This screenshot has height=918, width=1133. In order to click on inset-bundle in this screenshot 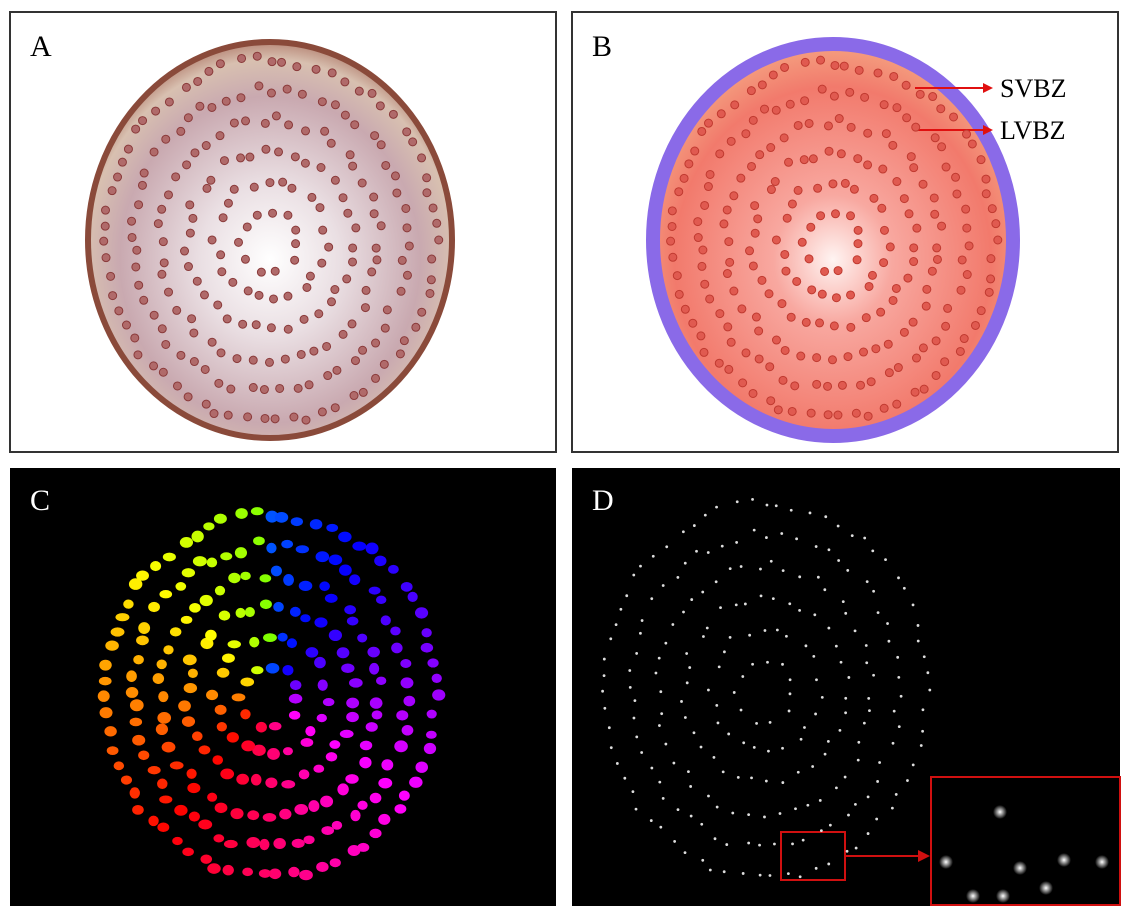, I will do `click(1000, 812)`.